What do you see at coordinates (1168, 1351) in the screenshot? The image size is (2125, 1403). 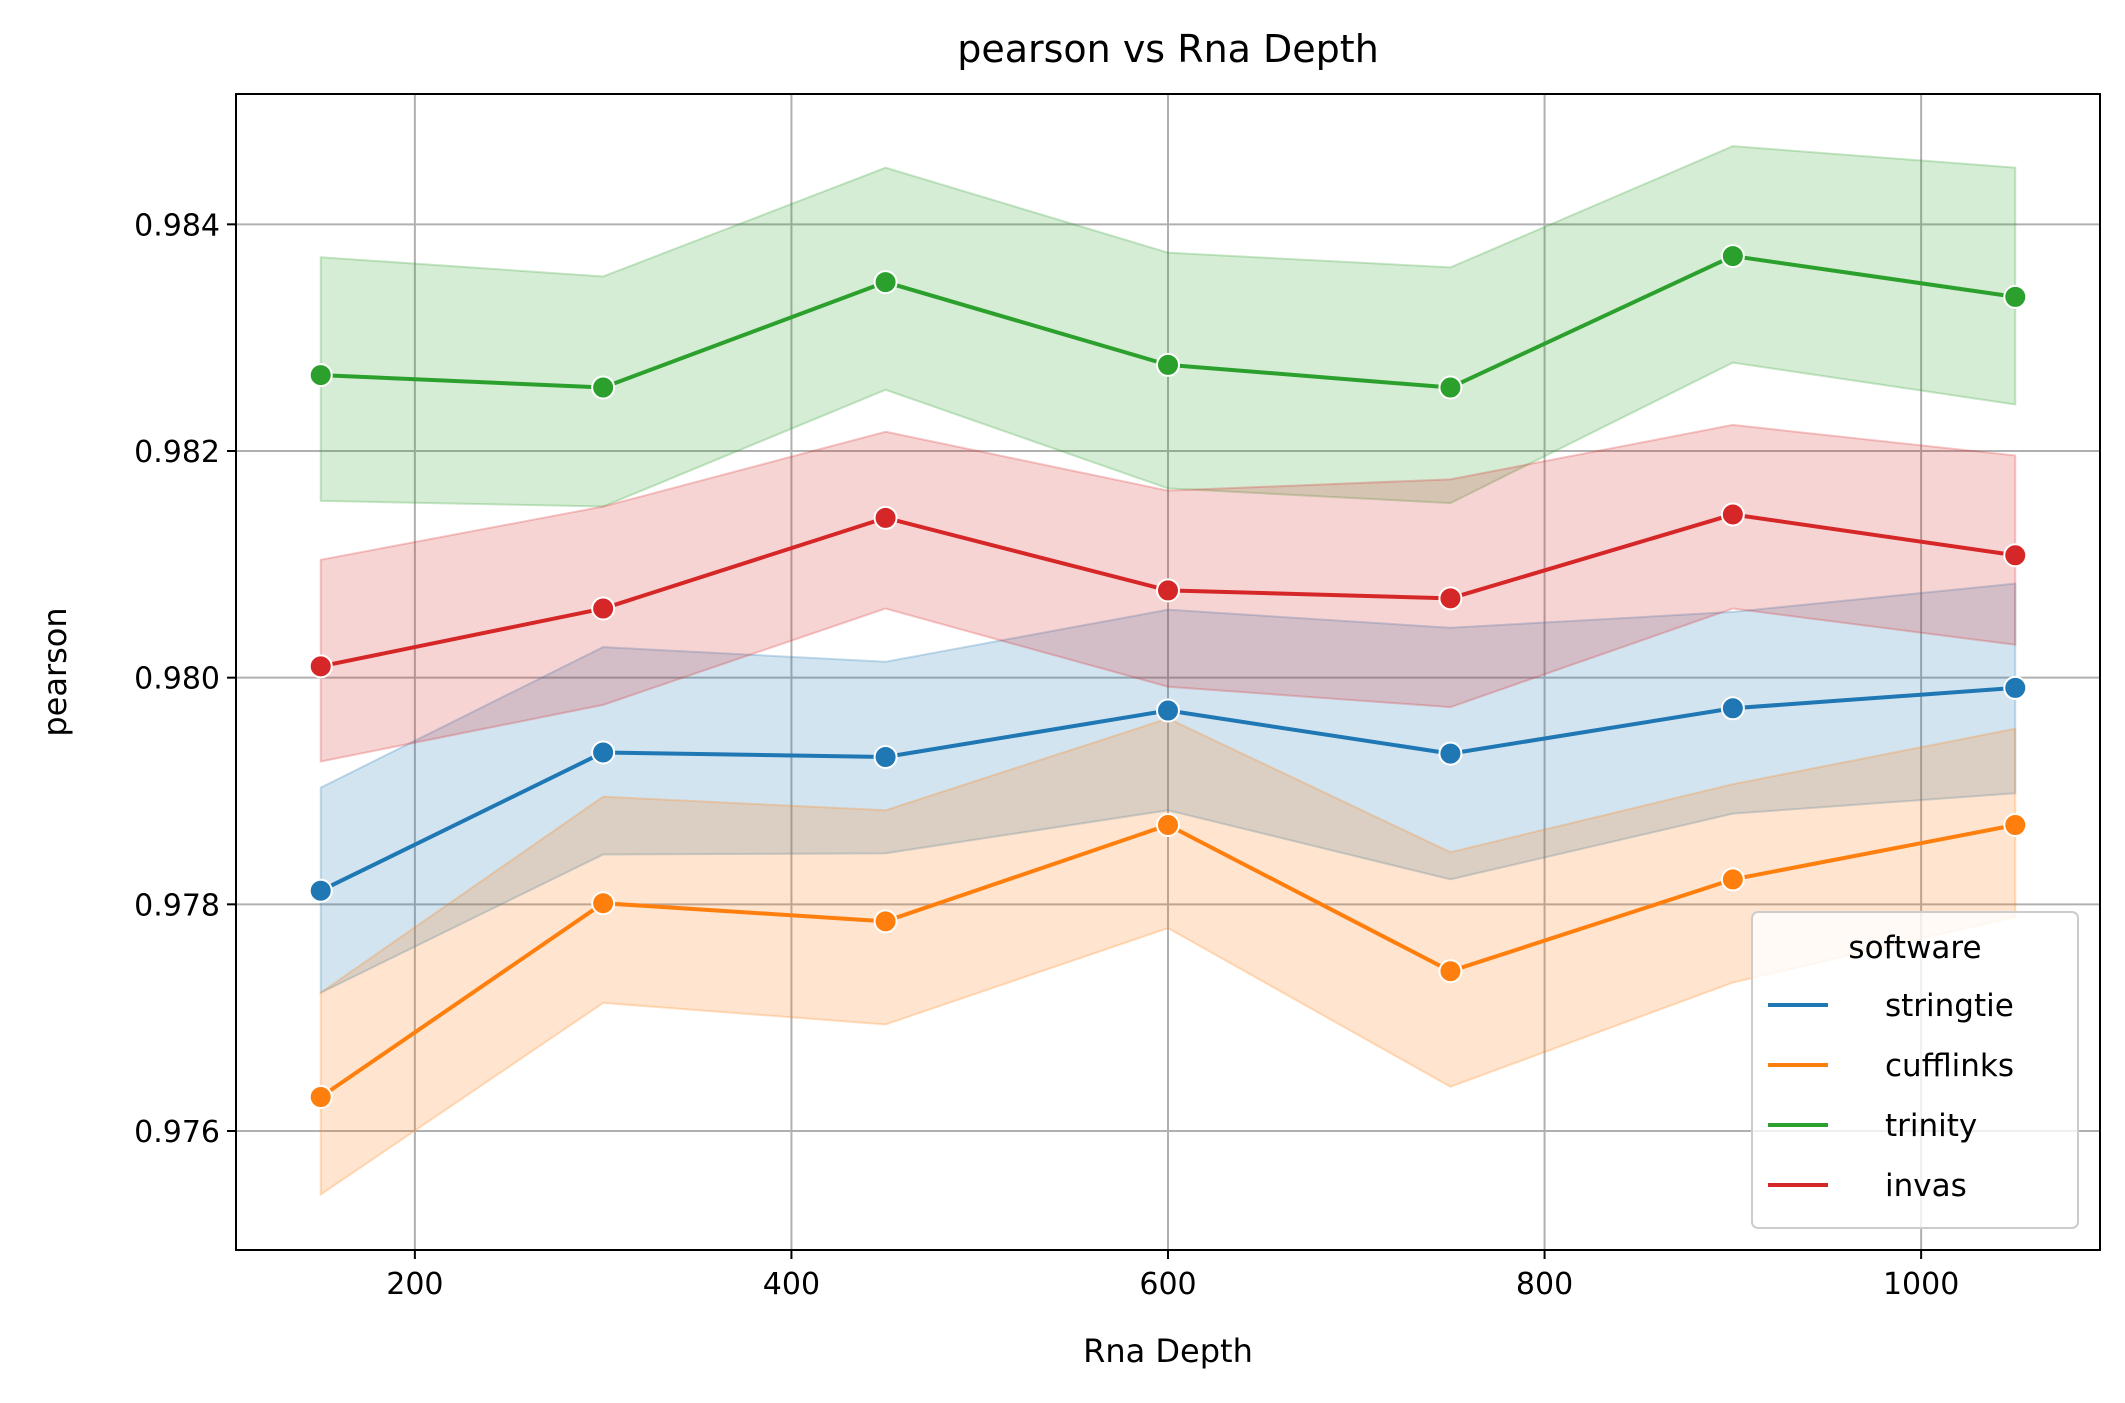 I see `x-axis-label: Rna Depth` at bounding box center [1168, 1351].